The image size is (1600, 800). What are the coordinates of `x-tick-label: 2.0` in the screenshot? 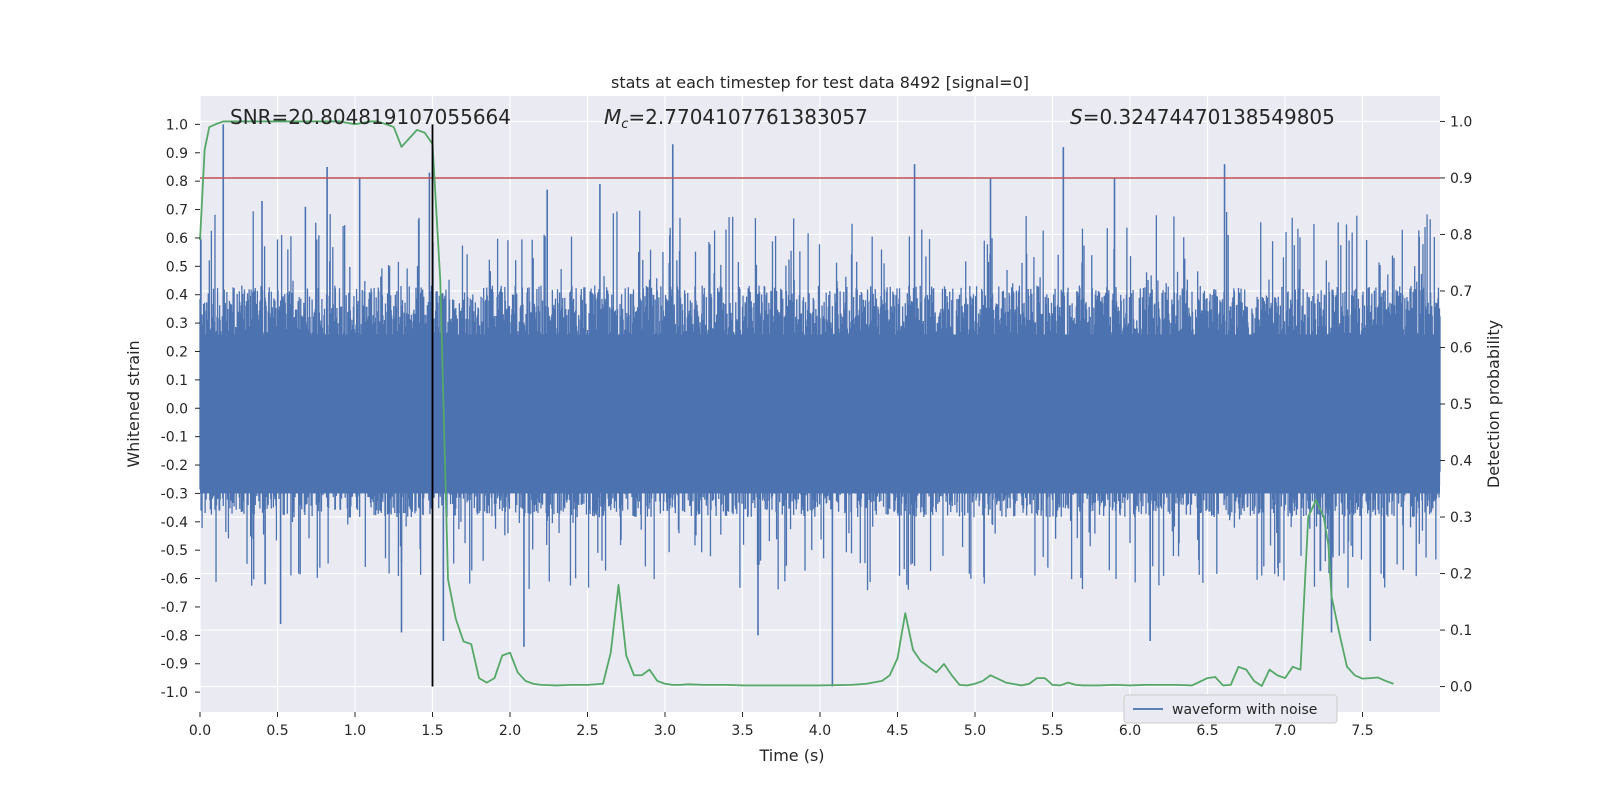 It's located at (510, 731).